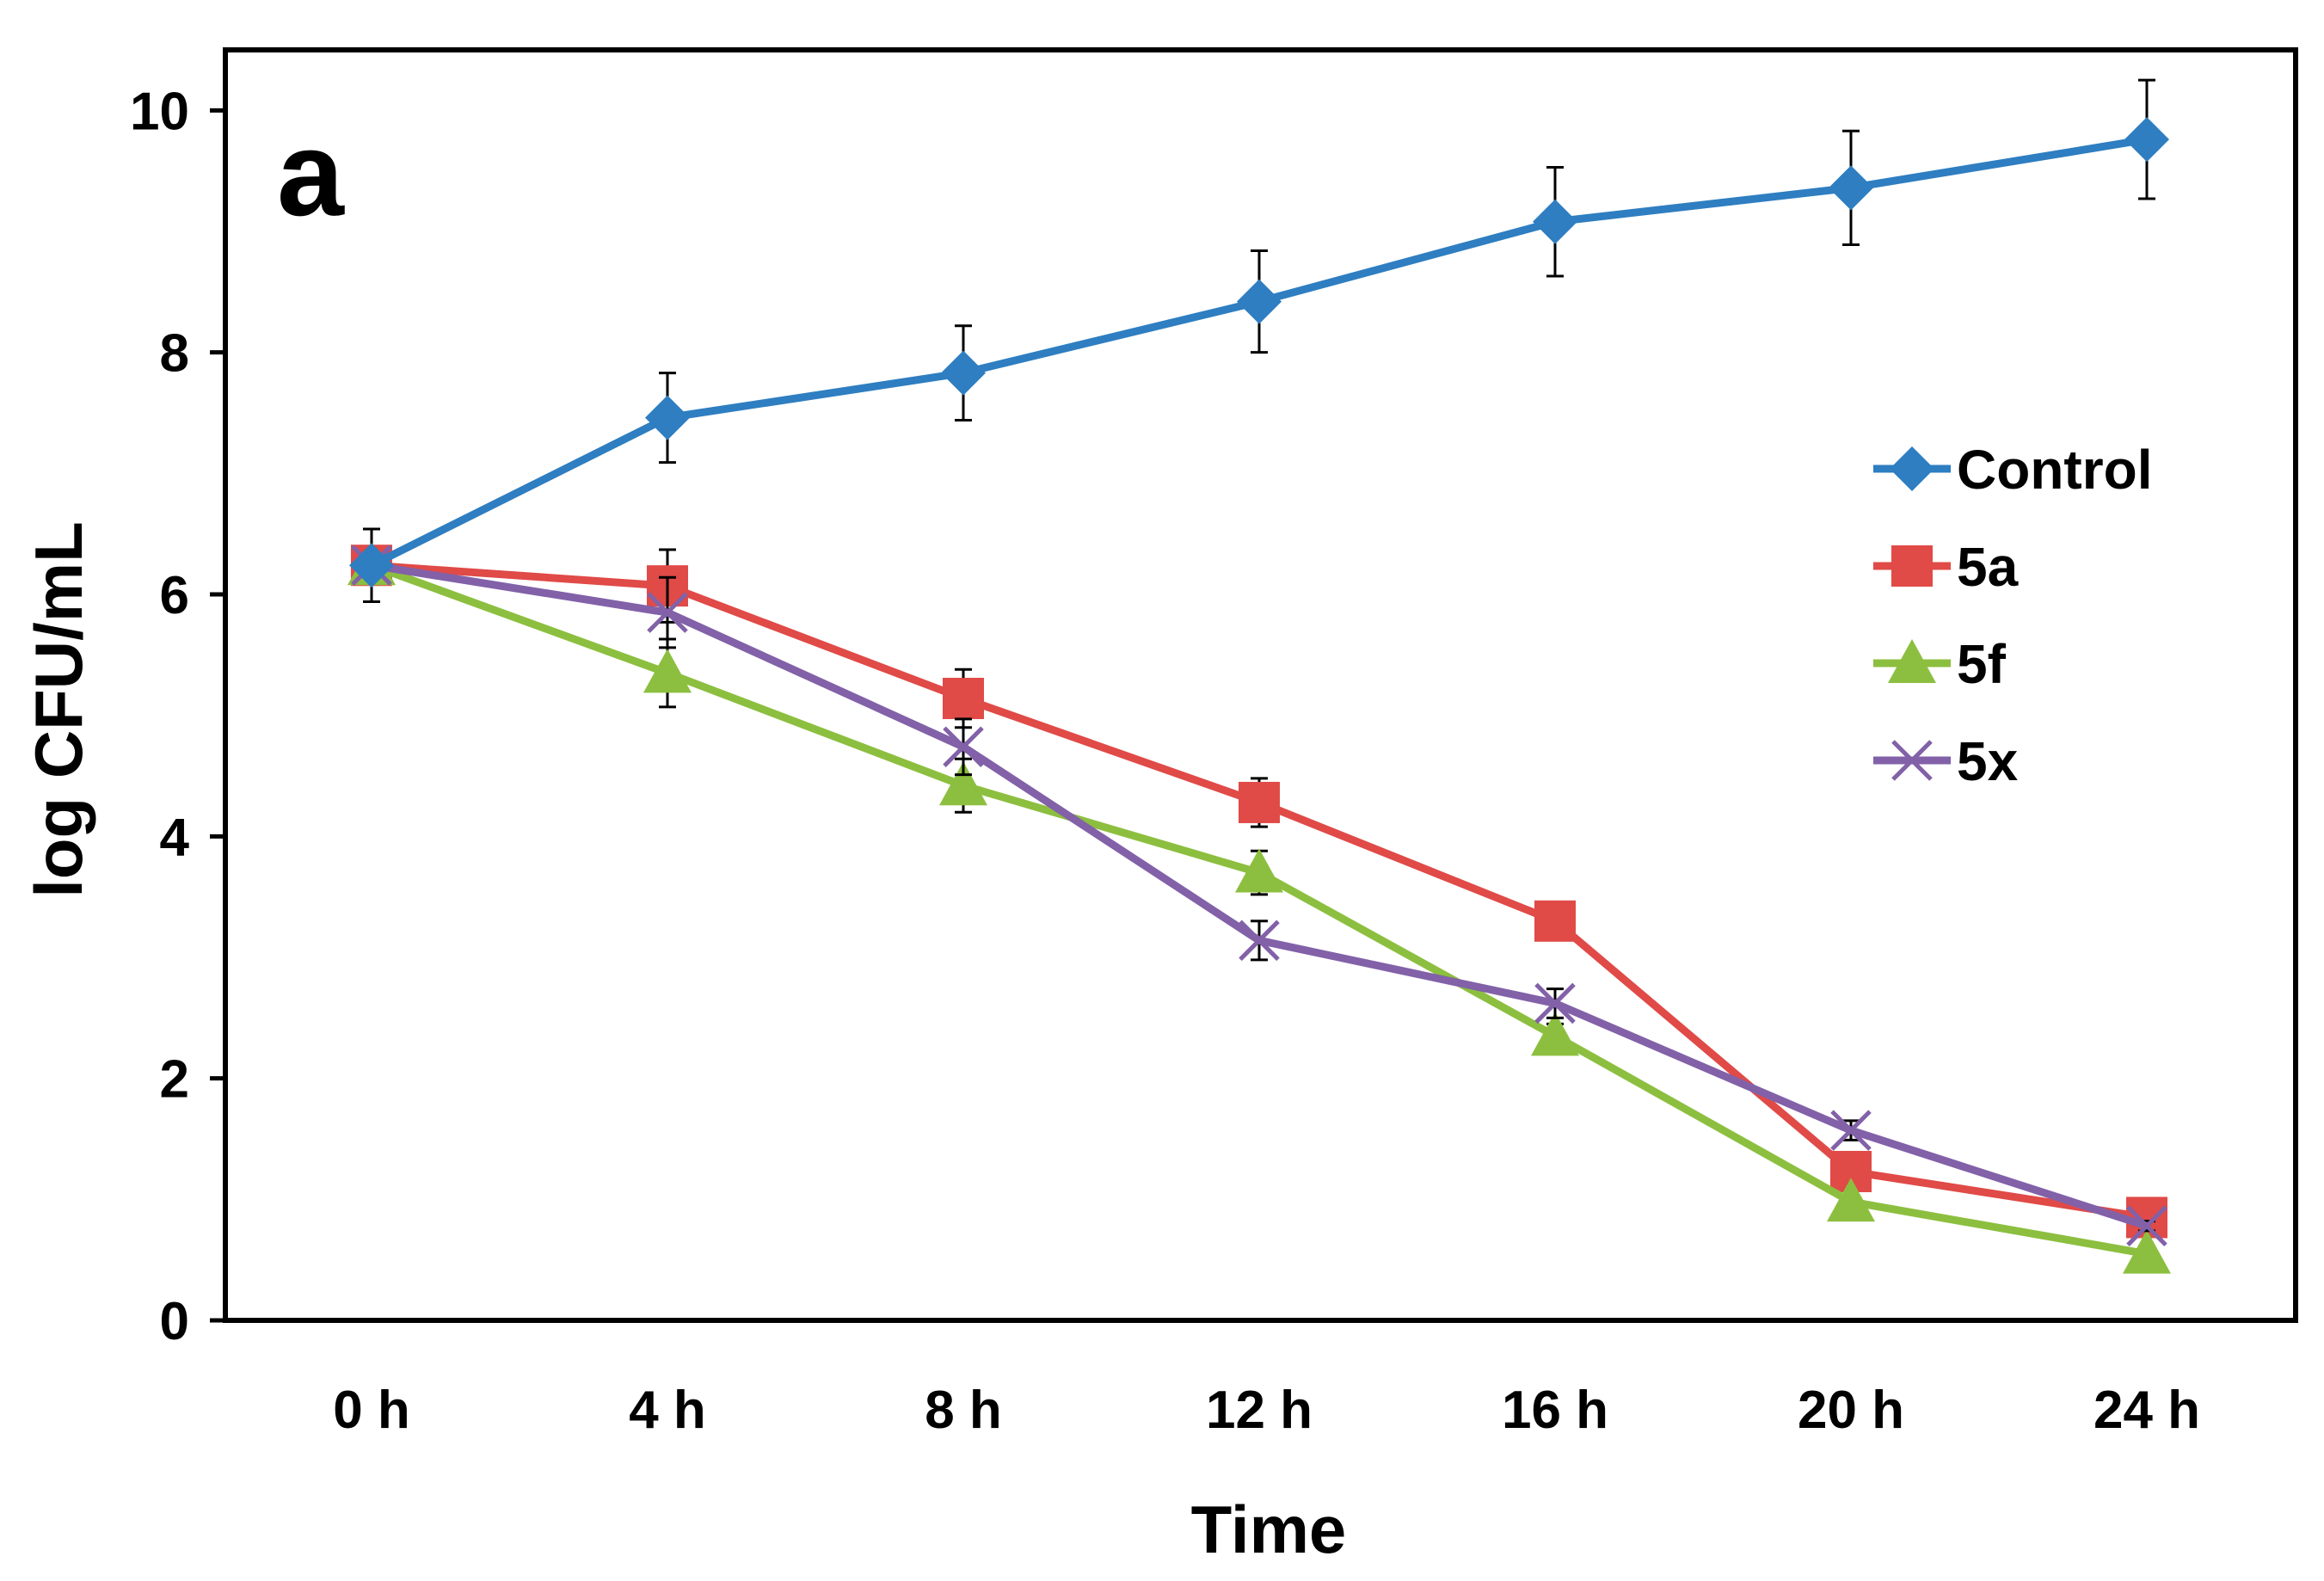 The image size is (2324, 1581). What do you see at coordinates (174, 1321) in the screenshot?
I see `y-tick-label: 0` at bounding box center [174, 1321].